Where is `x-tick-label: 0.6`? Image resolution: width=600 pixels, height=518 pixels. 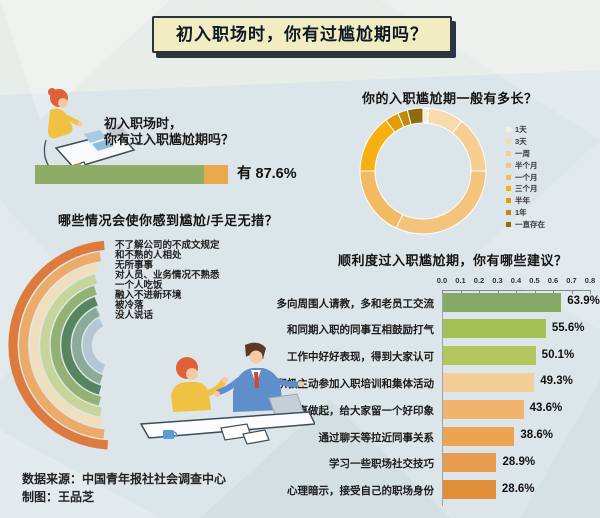 x-tick-label: 0.6 is located at coordinates (553, 280).